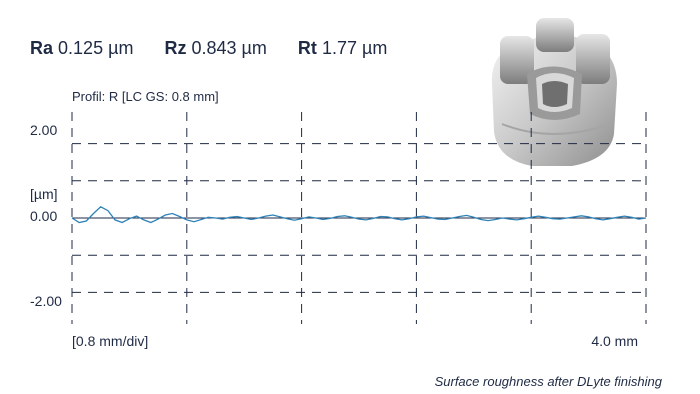  What do you see at coordinates (46, 301) in the screenshot?
I see `y-tick-label: -2.00` at bounding box center [46, 301].